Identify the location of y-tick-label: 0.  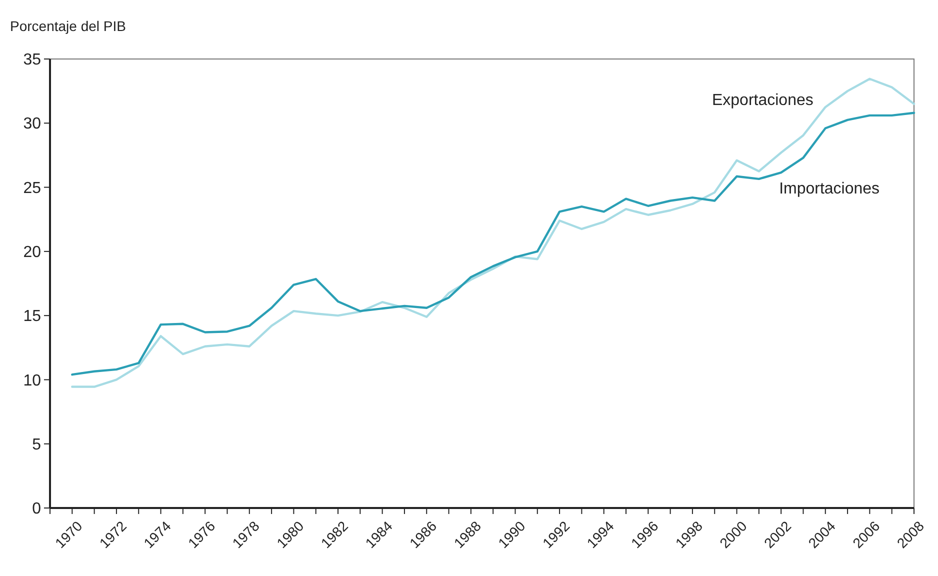
(37, 509).